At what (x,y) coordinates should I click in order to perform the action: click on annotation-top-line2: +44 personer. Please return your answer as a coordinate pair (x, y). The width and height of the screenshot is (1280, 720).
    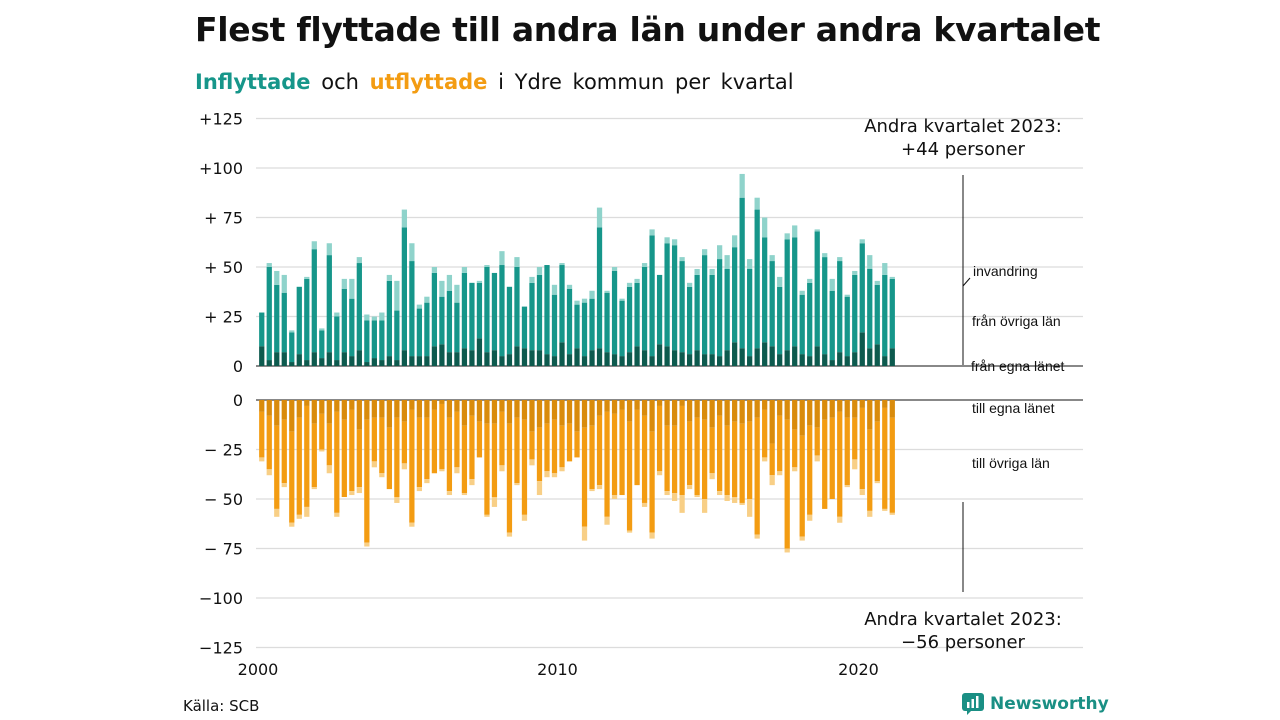
    Looking at the image, I should click on (963, 149).